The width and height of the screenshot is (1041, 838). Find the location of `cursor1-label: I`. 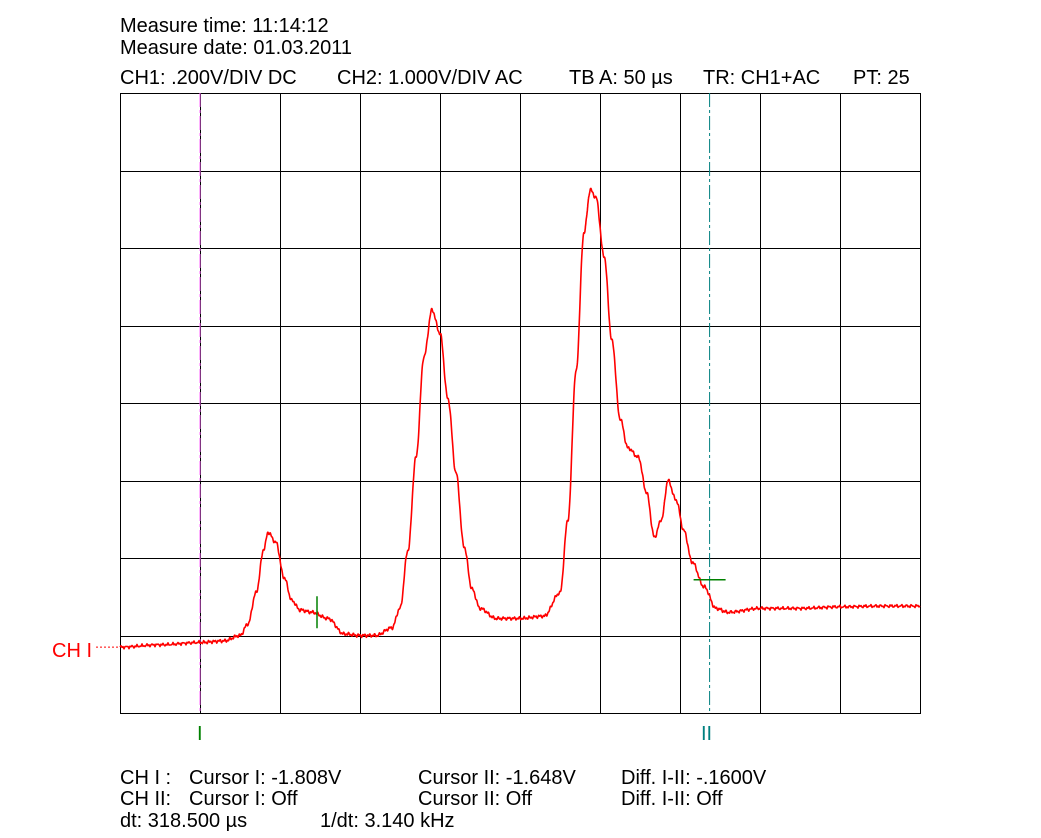

cursor1-label: I is located at coordinates (200, 734).